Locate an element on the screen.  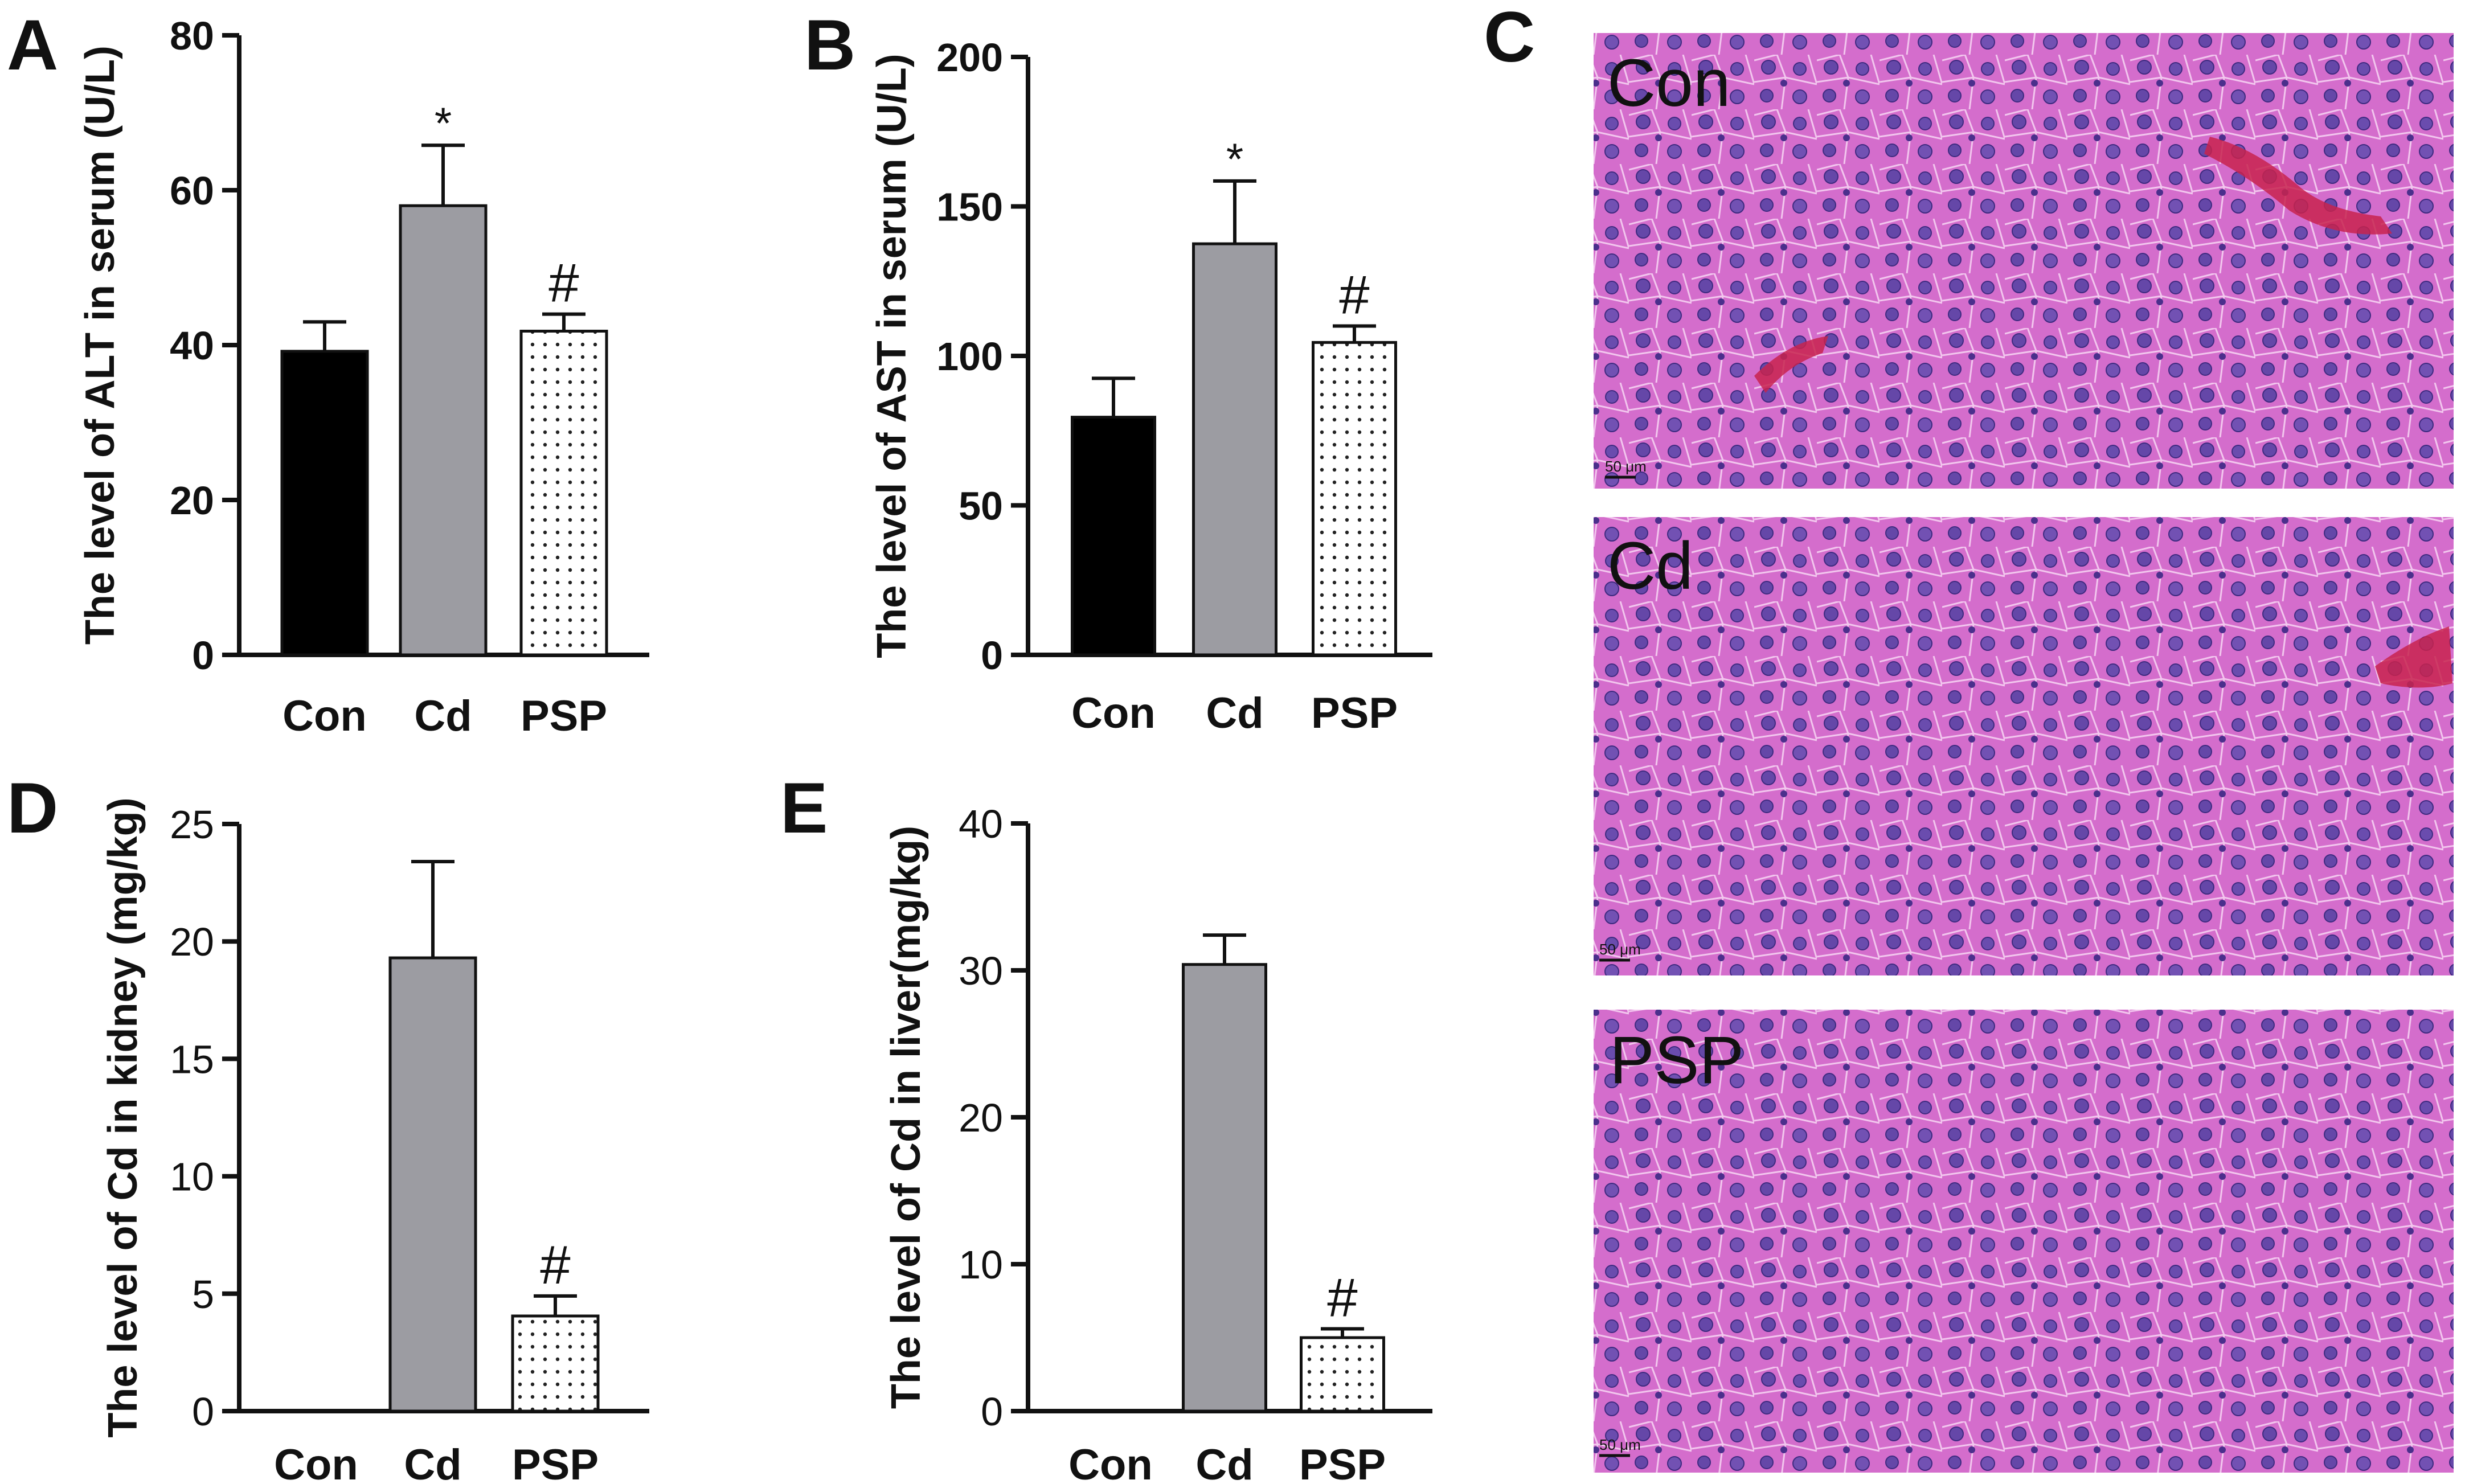
panel-letter-b: B is located at coordinates (829, 45).